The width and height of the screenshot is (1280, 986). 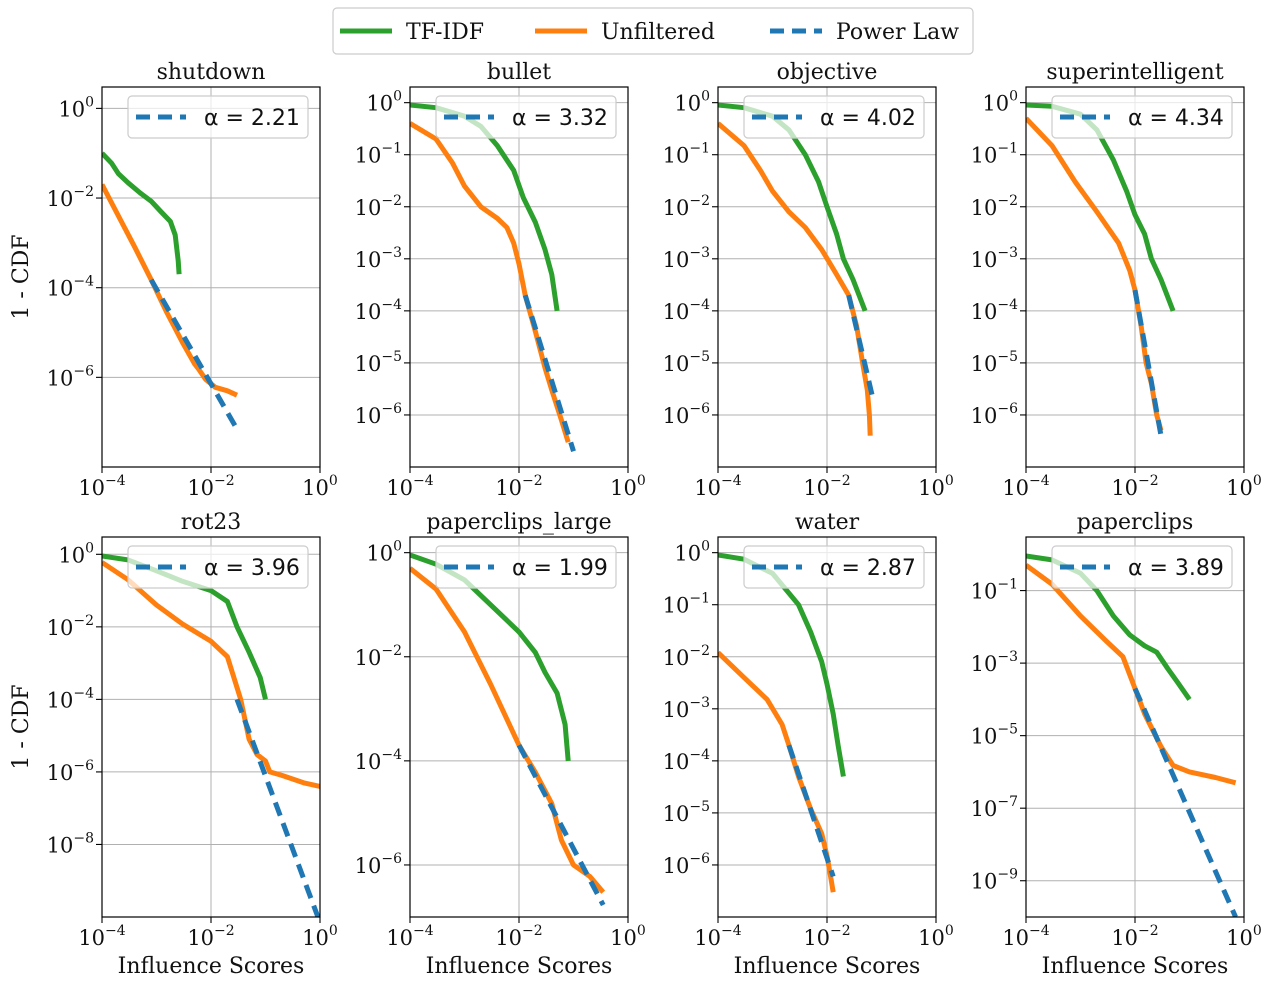 What do you see at coordinates (897, 32) in the screenshot?
I see `legend-label: Power Law` at bounding box center [897, 32].